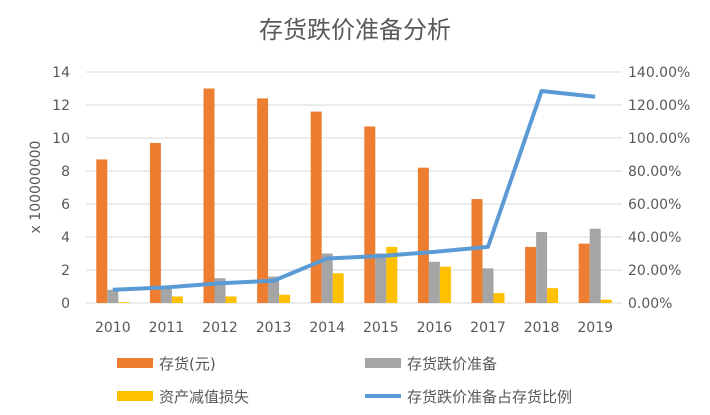  Describe the element at coordinates (654, 271) in the screenshot. I see `y2-tick-label: 20.00%` at that location.